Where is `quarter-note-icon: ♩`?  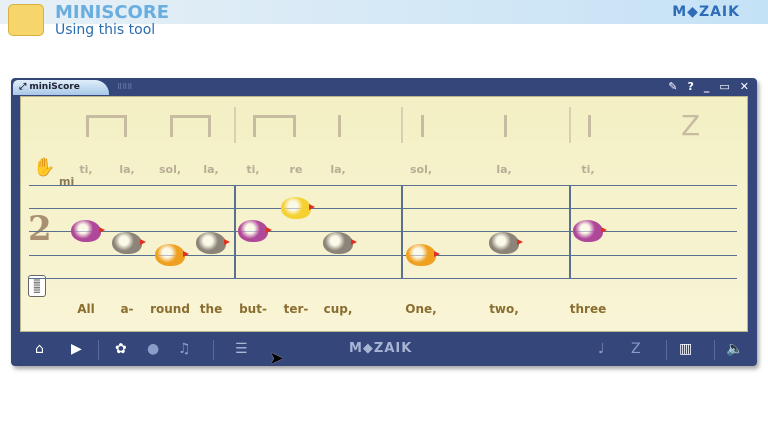
quarter-note-icon: ♩ is located at coordinates (601, 349).